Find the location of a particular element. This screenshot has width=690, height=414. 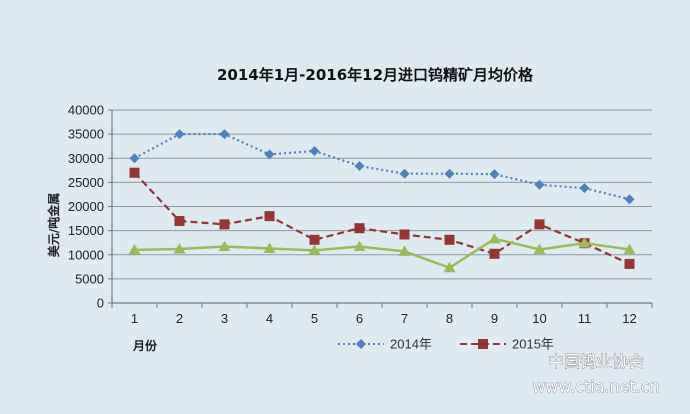

y-tick-label: 25000 is located at coordinates (86, 182).